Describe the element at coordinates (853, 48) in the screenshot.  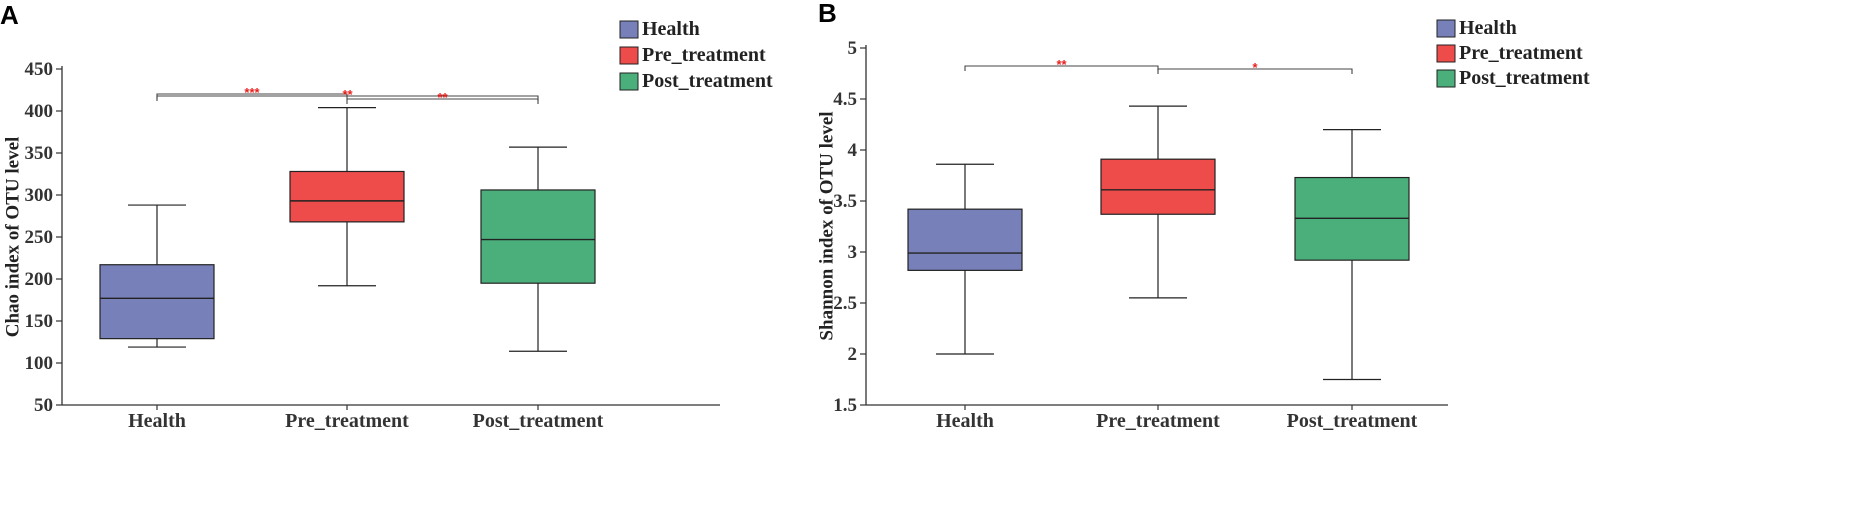
I see `y-tick-label: 5` at that location.